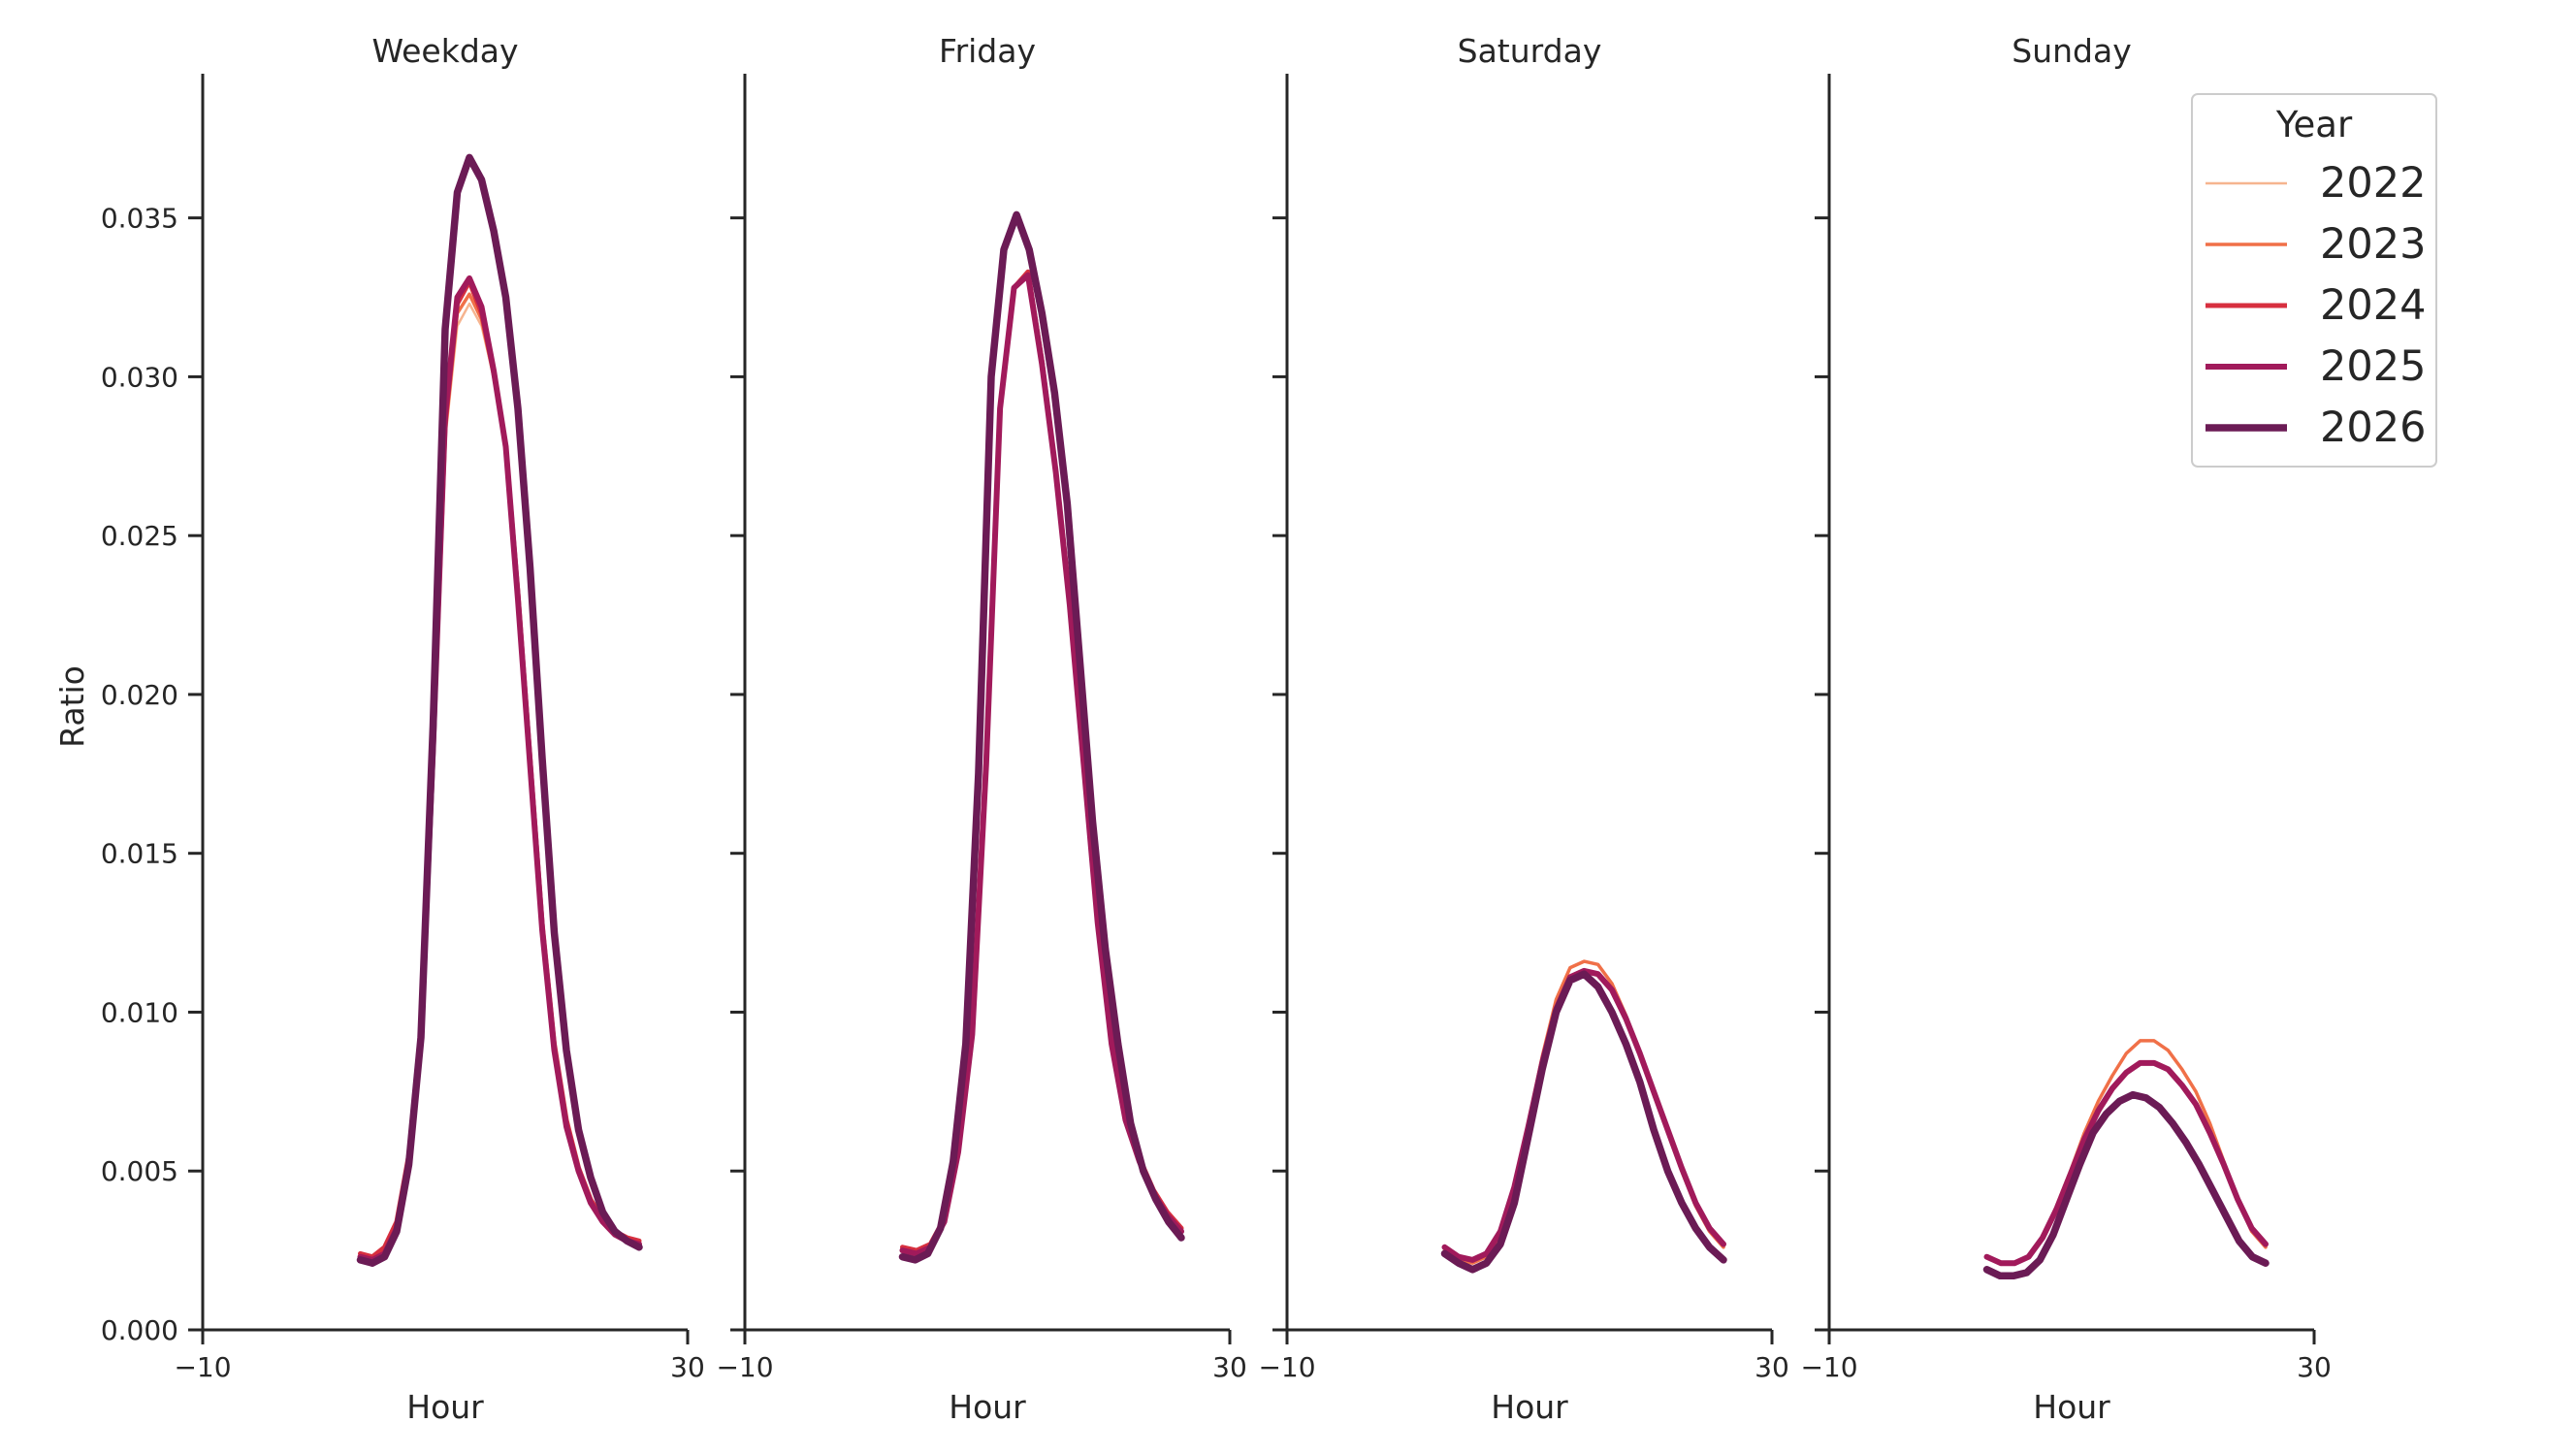  I want to click on panel-title: Saturday, so click(1530, 51).